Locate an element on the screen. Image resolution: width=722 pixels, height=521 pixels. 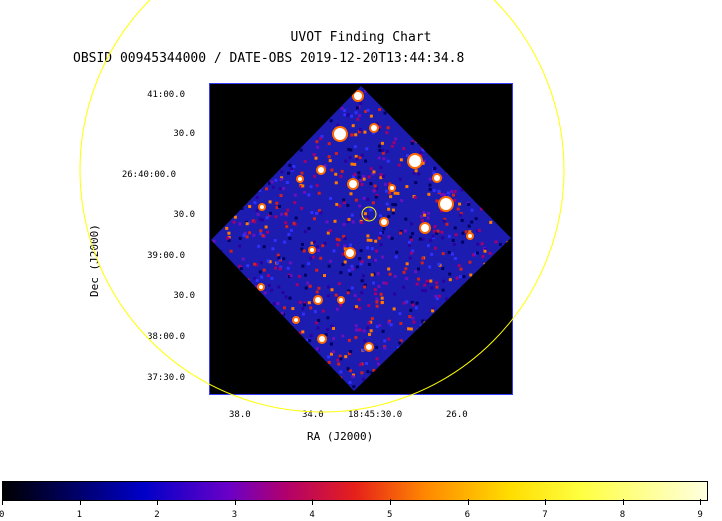
colorbar-tick-label: 5 is located at coordinates (390, 515).